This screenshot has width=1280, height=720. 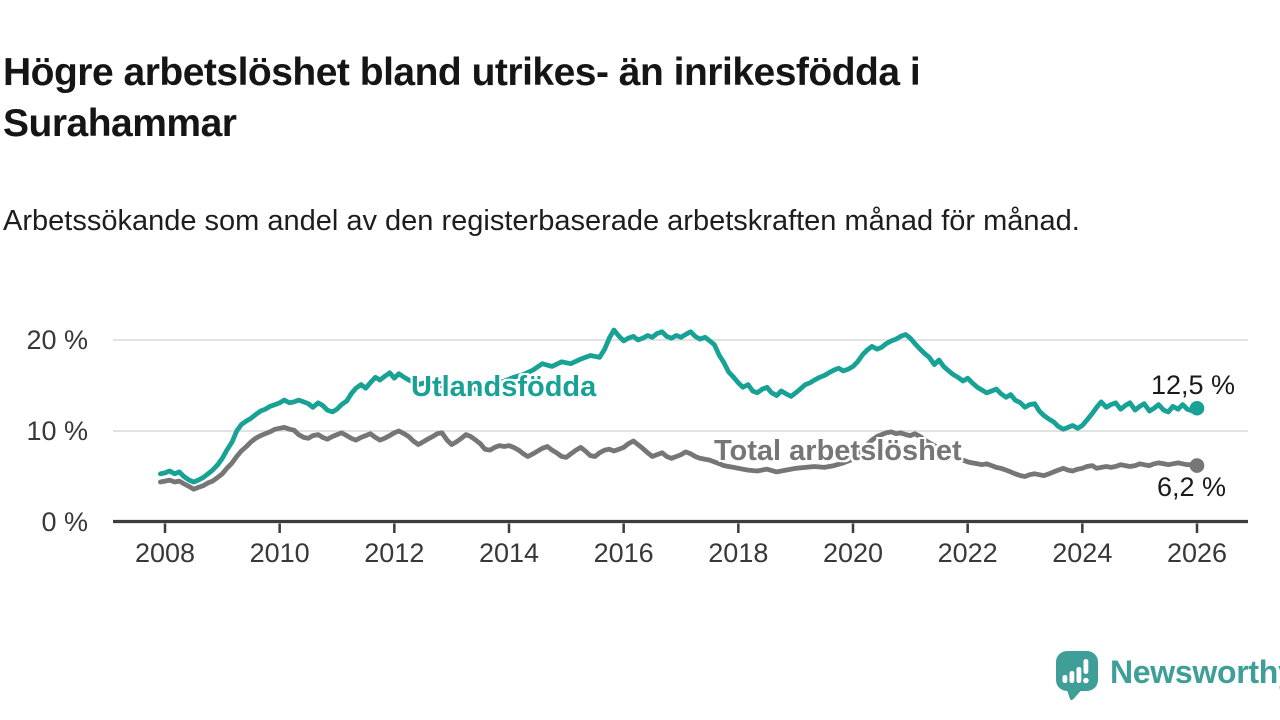 What do you see at coordinates (1195, 672) in the screenshot?
I see `newsworthy-logo-text: Newsworthy` at bounding box center [1195, 672].